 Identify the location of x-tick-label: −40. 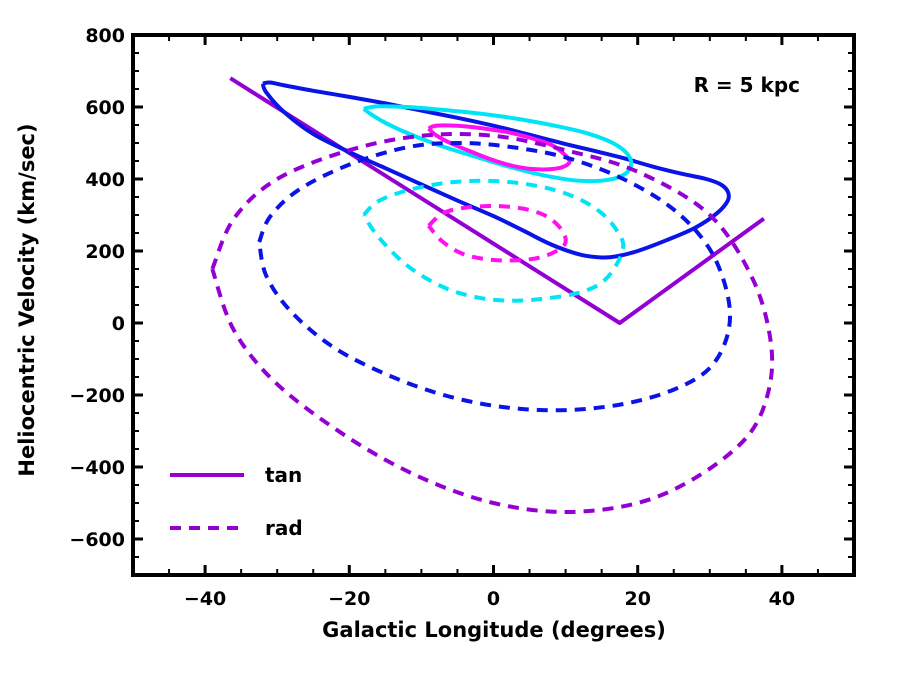
(205, 599).